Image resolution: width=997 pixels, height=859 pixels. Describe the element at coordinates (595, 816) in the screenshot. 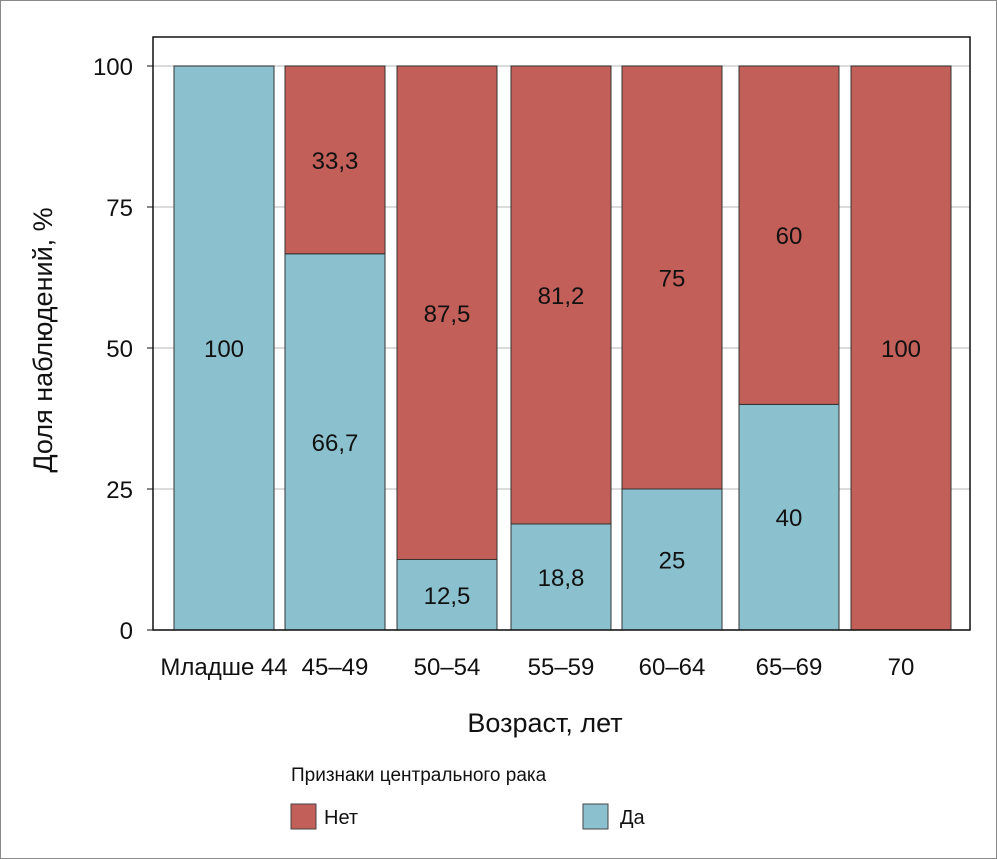

I see `legend-swatch-da` at that location.